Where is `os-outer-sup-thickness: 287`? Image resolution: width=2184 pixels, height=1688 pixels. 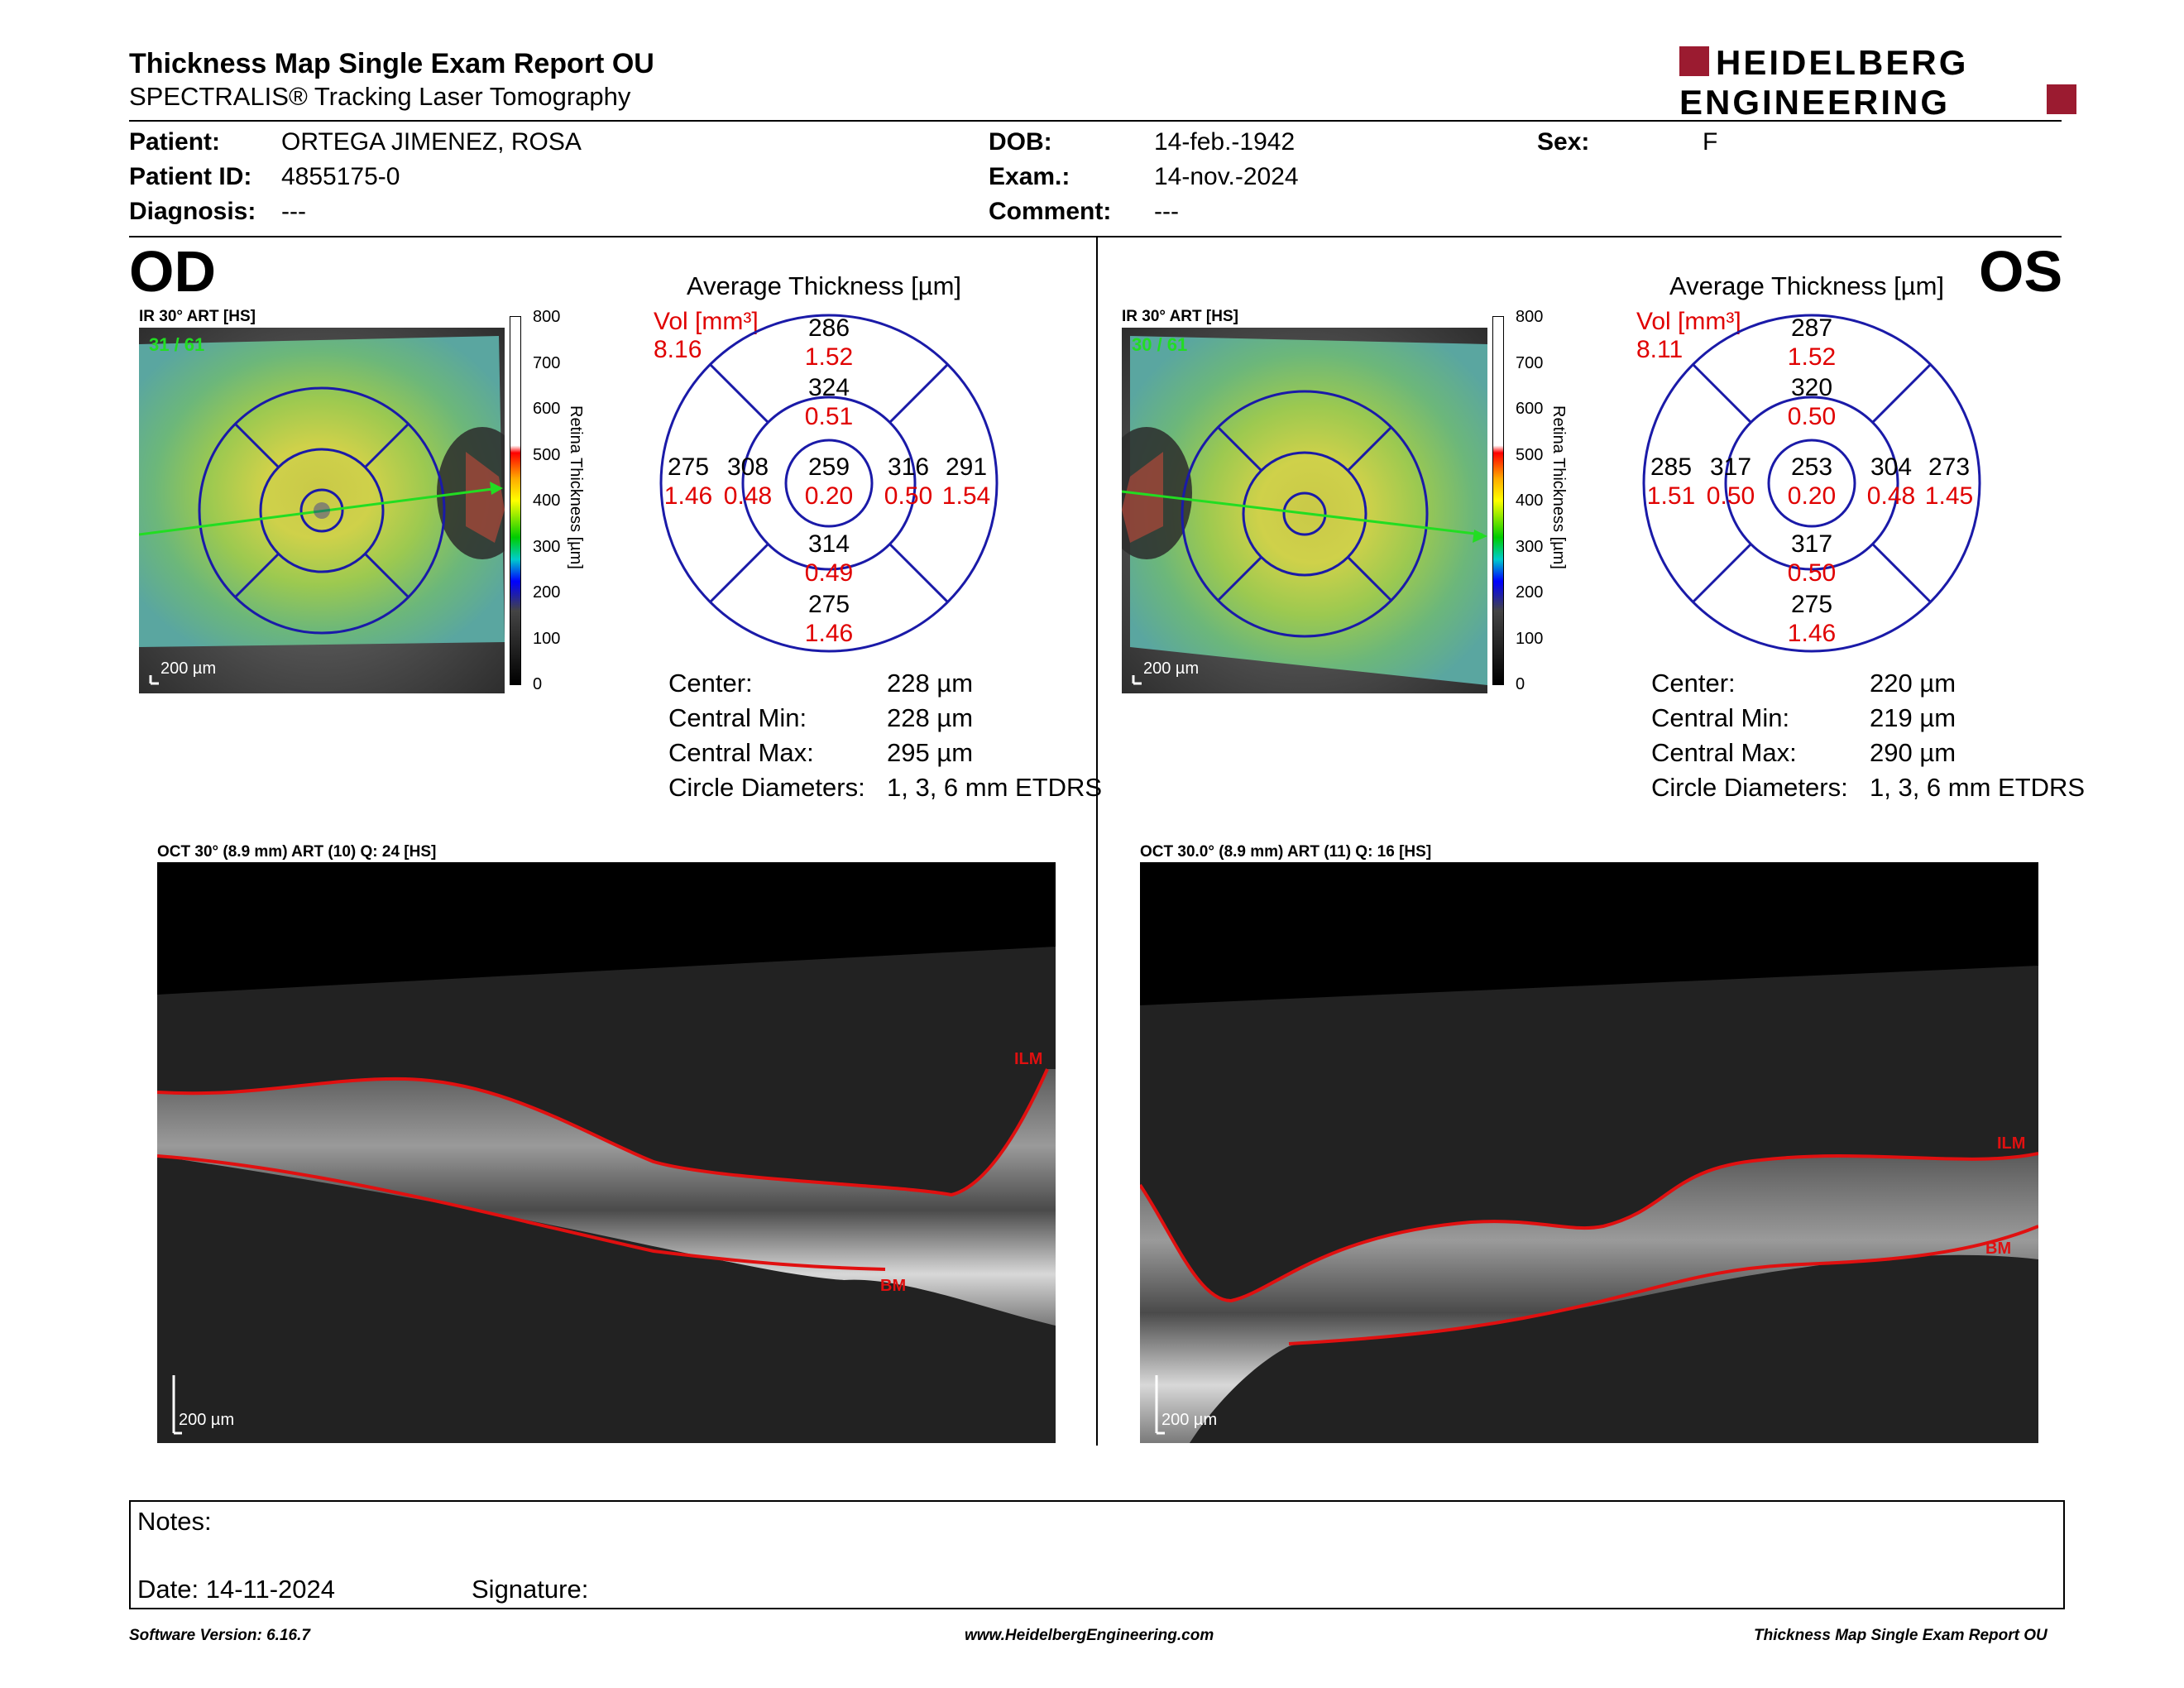 os-outer-sup-thickness: 287 is located at coordinates (1811, 328).